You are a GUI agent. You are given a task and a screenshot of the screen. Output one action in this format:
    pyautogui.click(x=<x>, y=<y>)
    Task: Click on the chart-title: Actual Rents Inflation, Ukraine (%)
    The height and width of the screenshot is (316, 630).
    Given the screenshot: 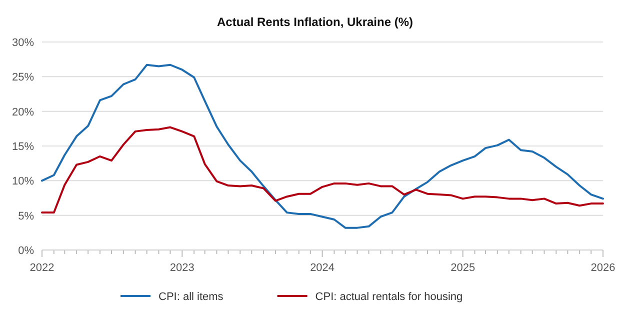 What is the action you would take?
    pyautogui.click(x=315, y=22)
    